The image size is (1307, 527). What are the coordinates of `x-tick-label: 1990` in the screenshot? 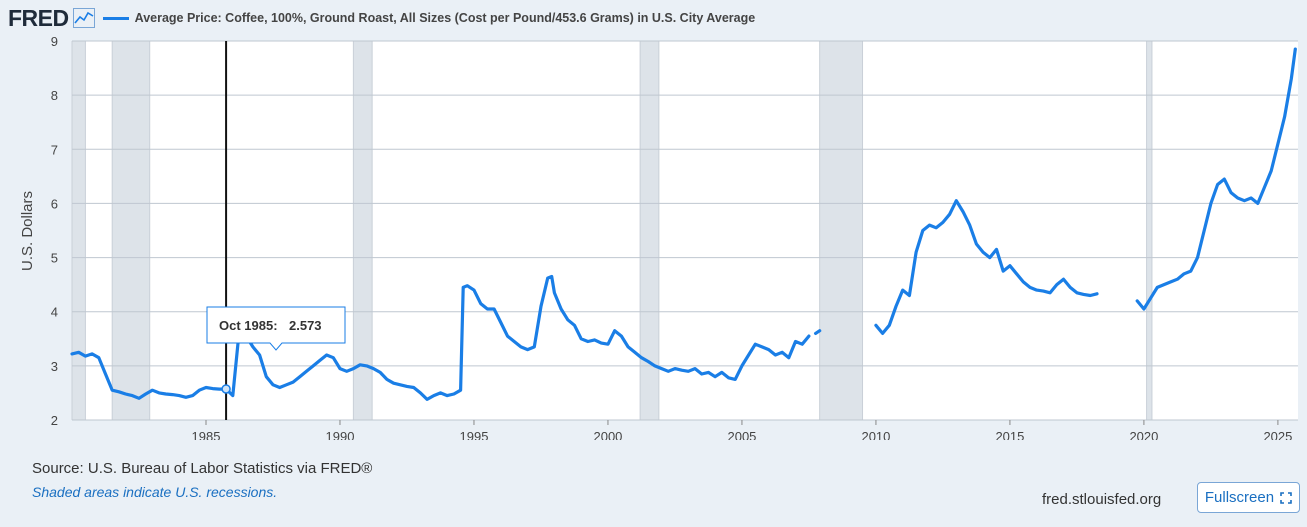 It's located at (340, 434).